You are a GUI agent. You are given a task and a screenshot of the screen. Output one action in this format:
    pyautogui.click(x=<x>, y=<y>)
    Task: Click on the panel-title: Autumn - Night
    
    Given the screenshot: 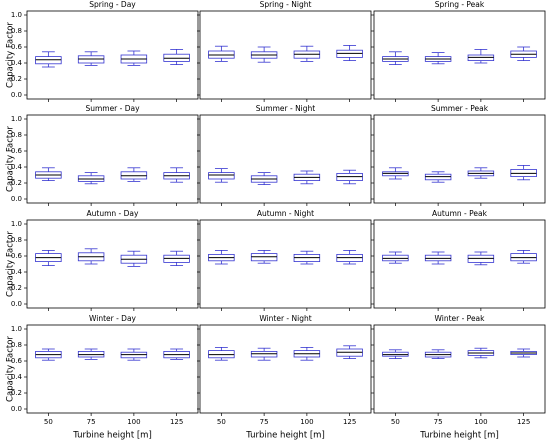 What is the action you would take?
    pyautogui.click(x=285, y=213)
    